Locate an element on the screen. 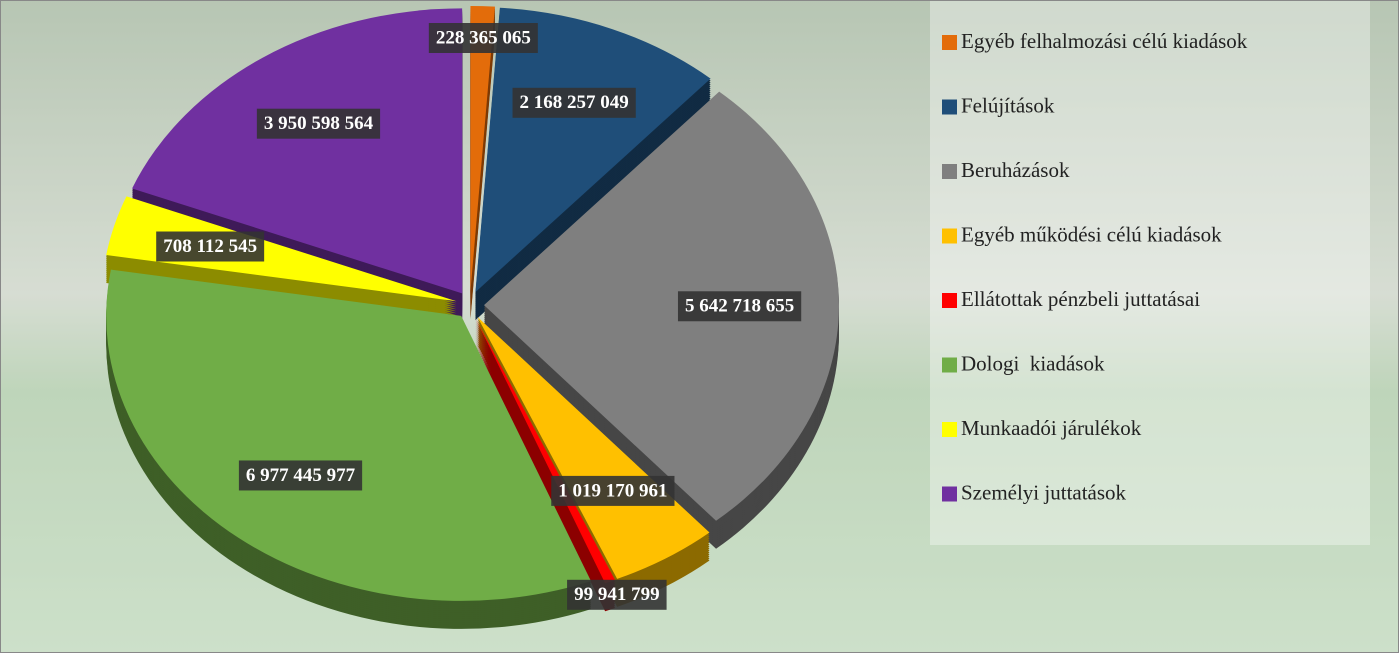 Image resolution: width=1399 pixels, height=653 pixels. legend-label: Beruházások is located at coordinates (1015, 170).